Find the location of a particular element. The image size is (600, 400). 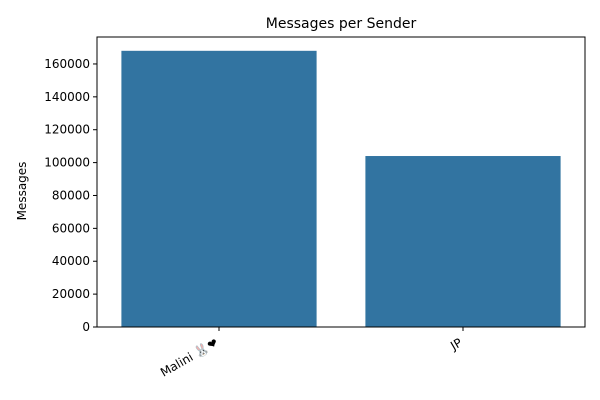

y-tick-label: 120000 is located at coordinates (67, 130).